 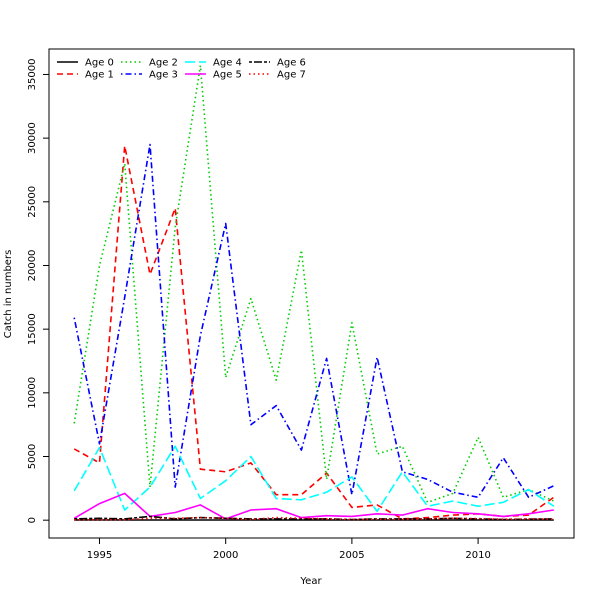 I want to click on legend-label-age-4: Age 4, so click(x=227, y=63).